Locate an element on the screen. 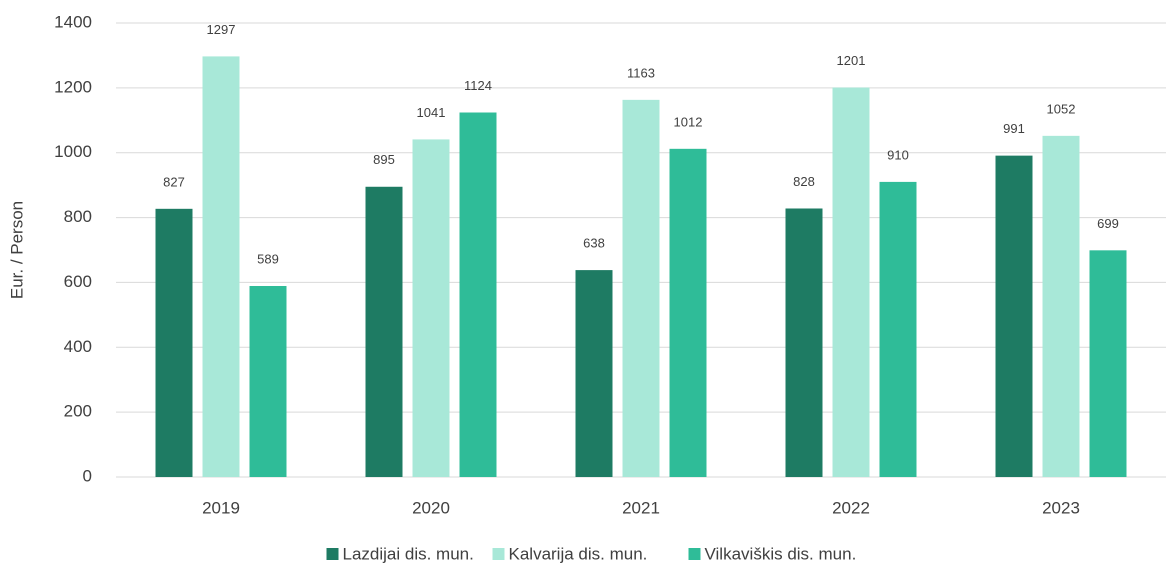 This screenshot has width=1171, height=571. x-tick-label: 2023 is located at coordinates (1061, 507).